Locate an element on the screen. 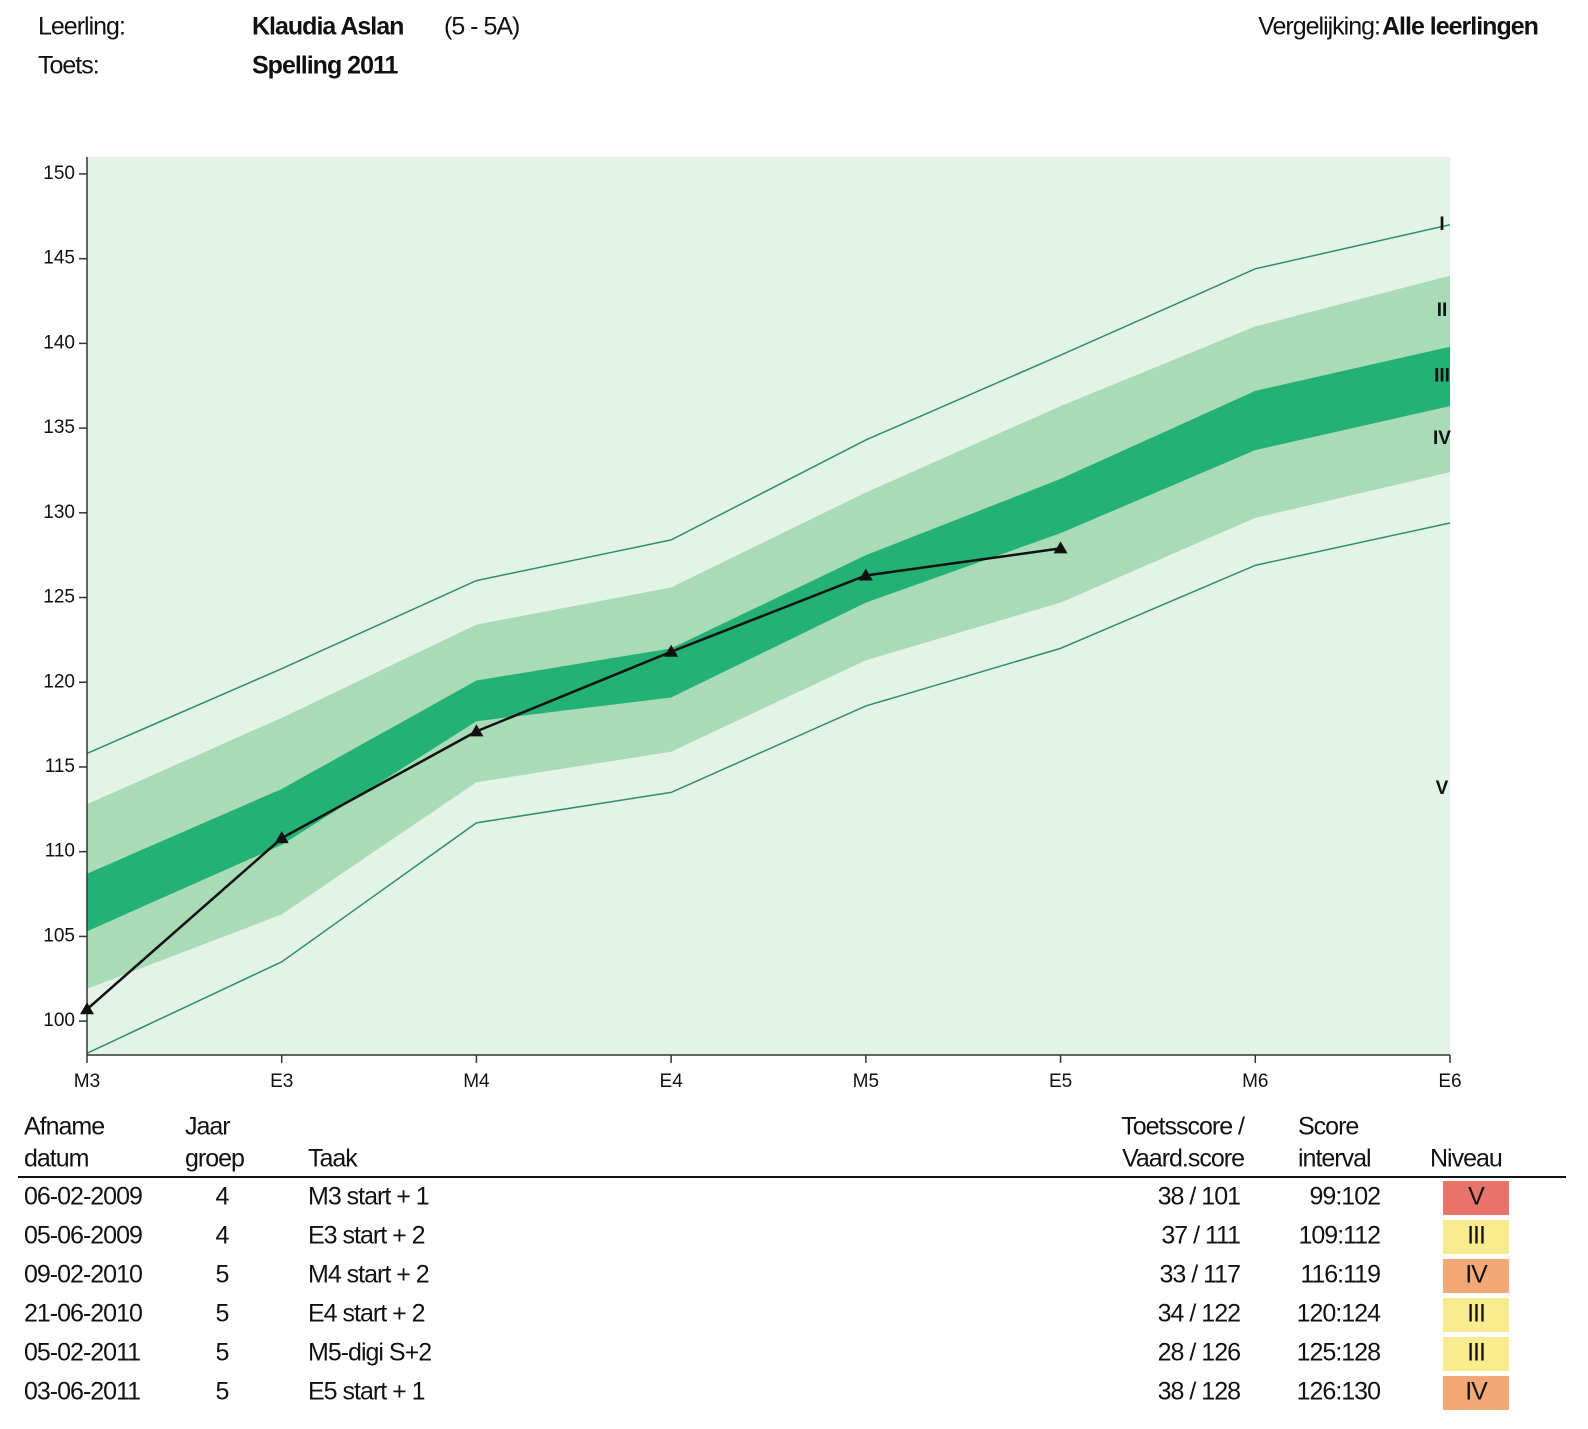 This screenshot has height=1429, width=1588. column-header: Taak is located at coordinates (333, 1159).